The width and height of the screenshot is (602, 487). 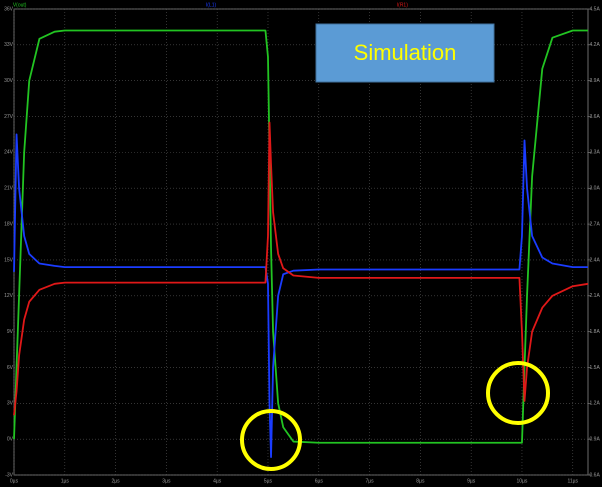 What do you see at coordinates (595, 475) in the screenshot?
I see `y2-tick-label: 0.6A` at bounding box center [595, 475].